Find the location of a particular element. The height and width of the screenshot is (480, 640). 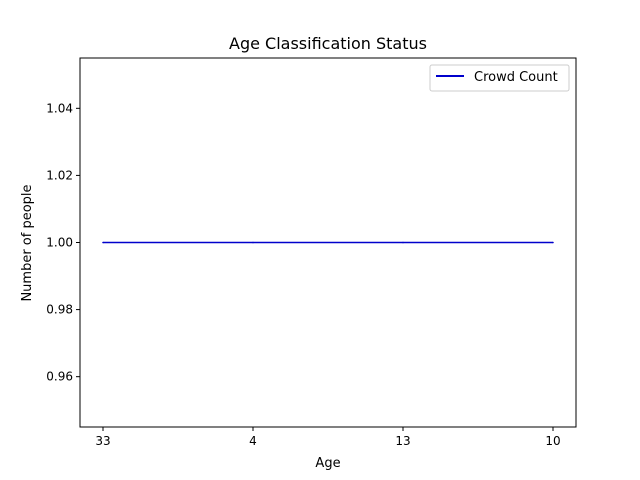

legend-box is located at coordinates (499, 78).